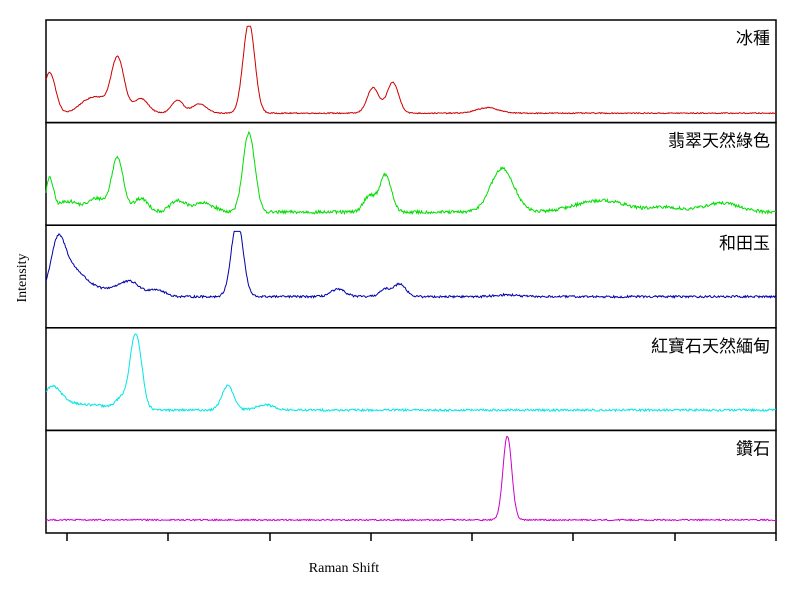 This screenshot has height=590, width=795. What do you see at coordinates (753, 39) in the screenshot?
I see `panel-label: 冰種` at bounding box center [753, 39].